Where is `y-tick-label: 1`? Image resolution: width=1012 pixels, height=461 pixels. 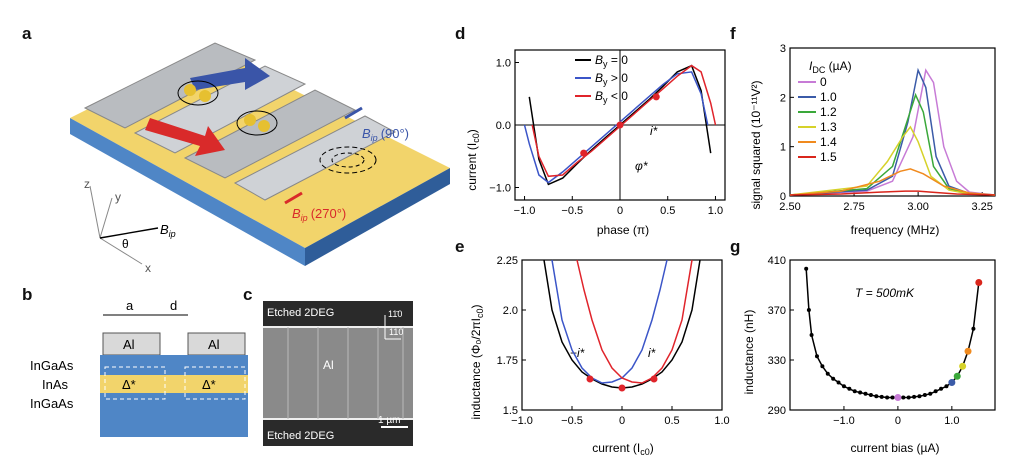
y-tick-label: 1 is located at coordinates (783, 148).